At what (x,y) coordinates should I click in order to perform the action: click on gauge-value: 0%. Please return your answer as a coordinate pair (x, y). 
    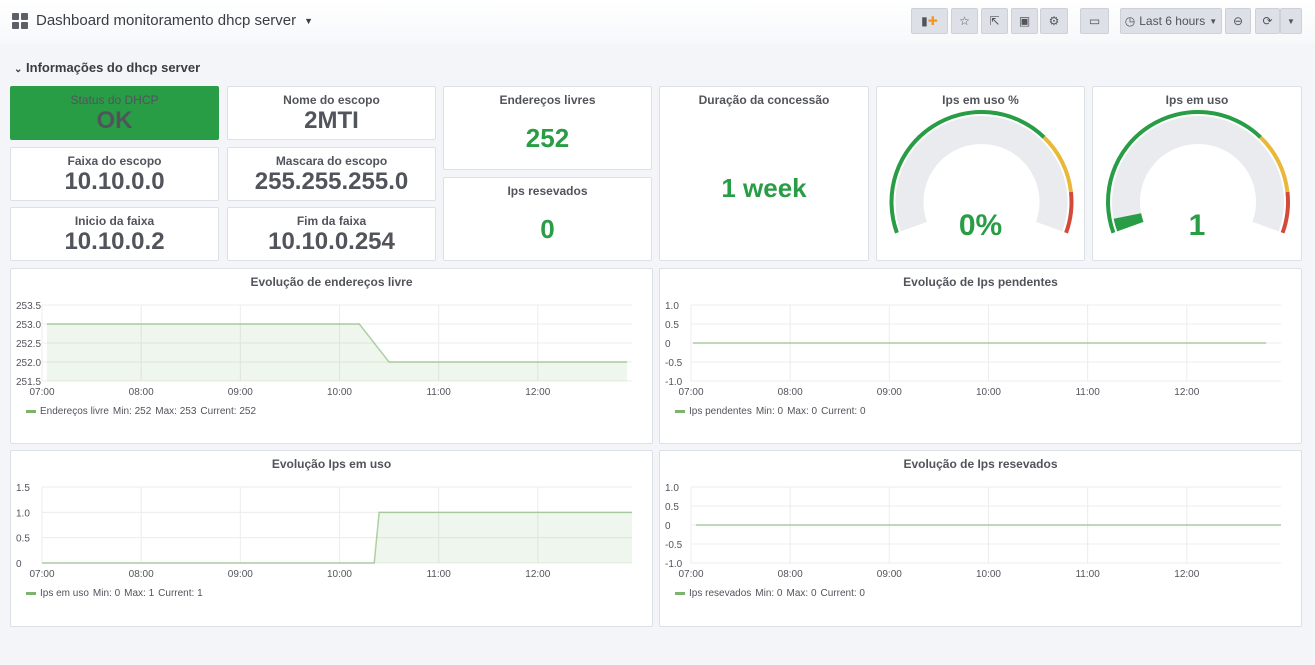
    Looking at the image, I should click on (980, 225).